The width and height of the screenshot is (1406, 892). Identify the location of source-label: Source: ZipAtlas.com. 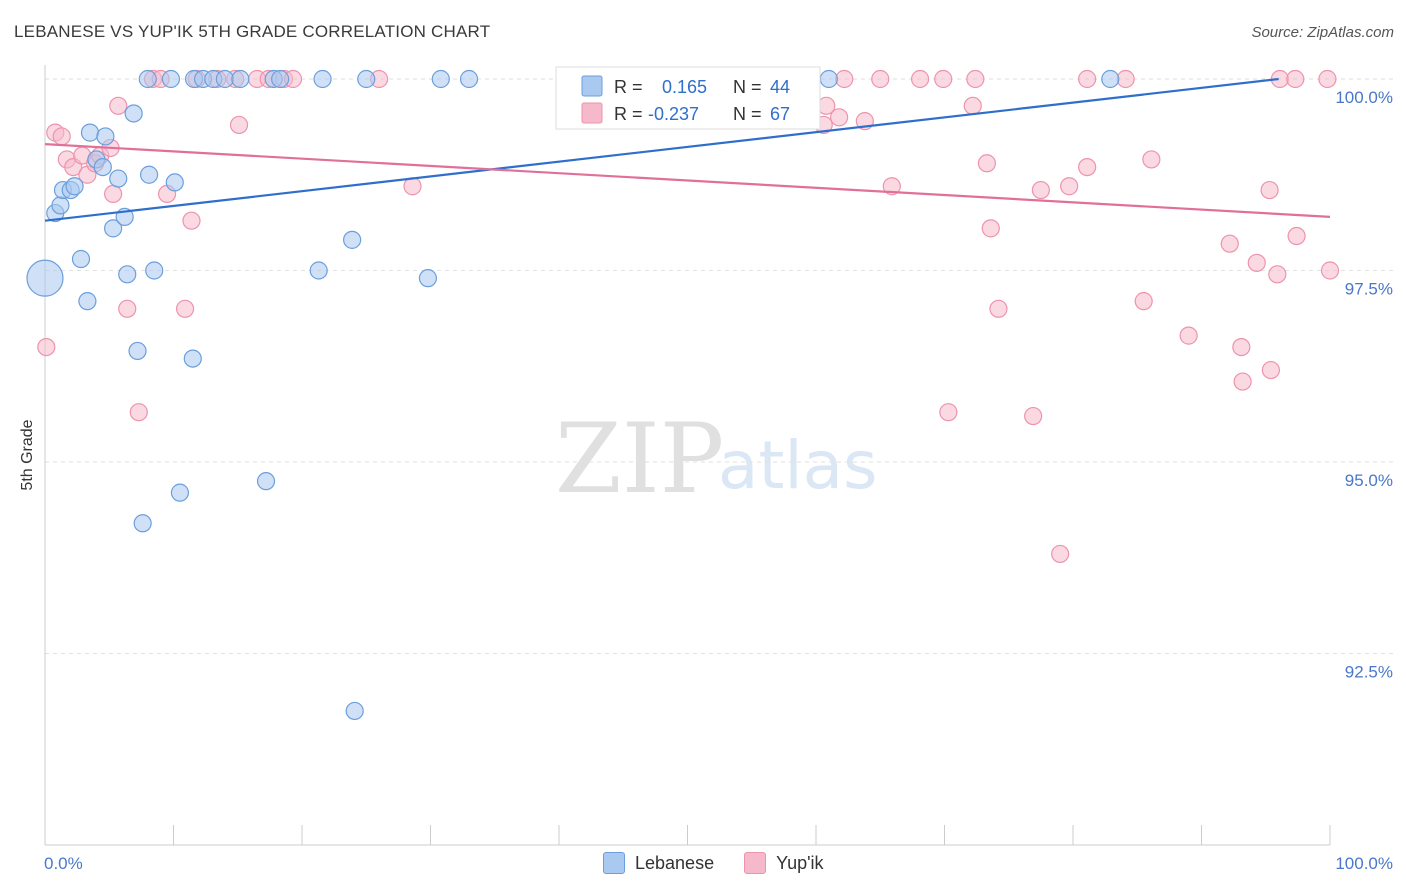
(1322, 32).